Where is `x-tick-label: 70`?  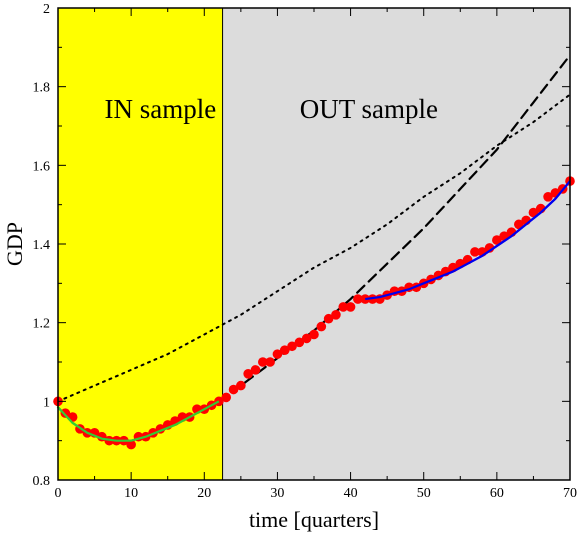
x-tick-label: 70 is located at coordinates (570, 493).